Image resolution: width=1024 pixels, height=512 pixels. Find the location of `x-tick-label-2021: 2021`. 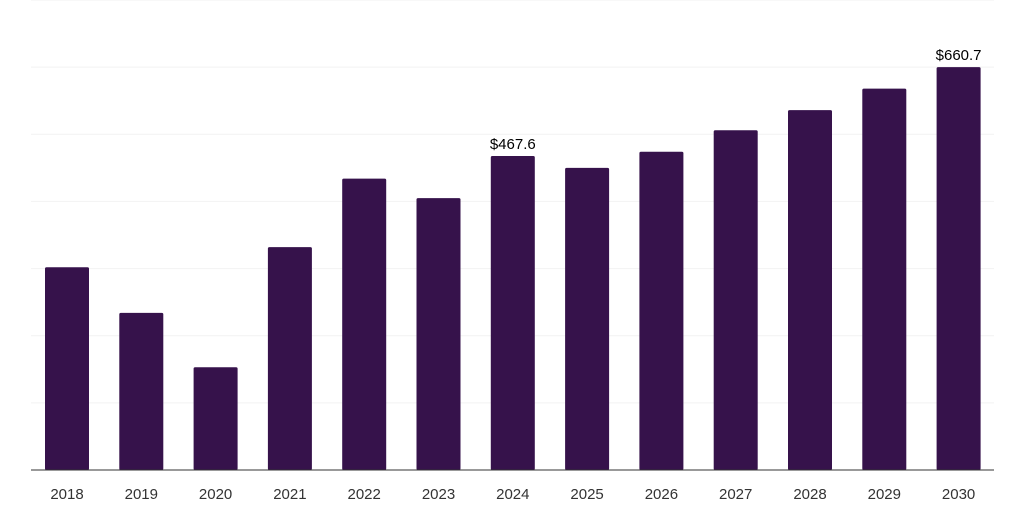

x-tick-label-2021: 2021 is located at coordinates (289, 494).